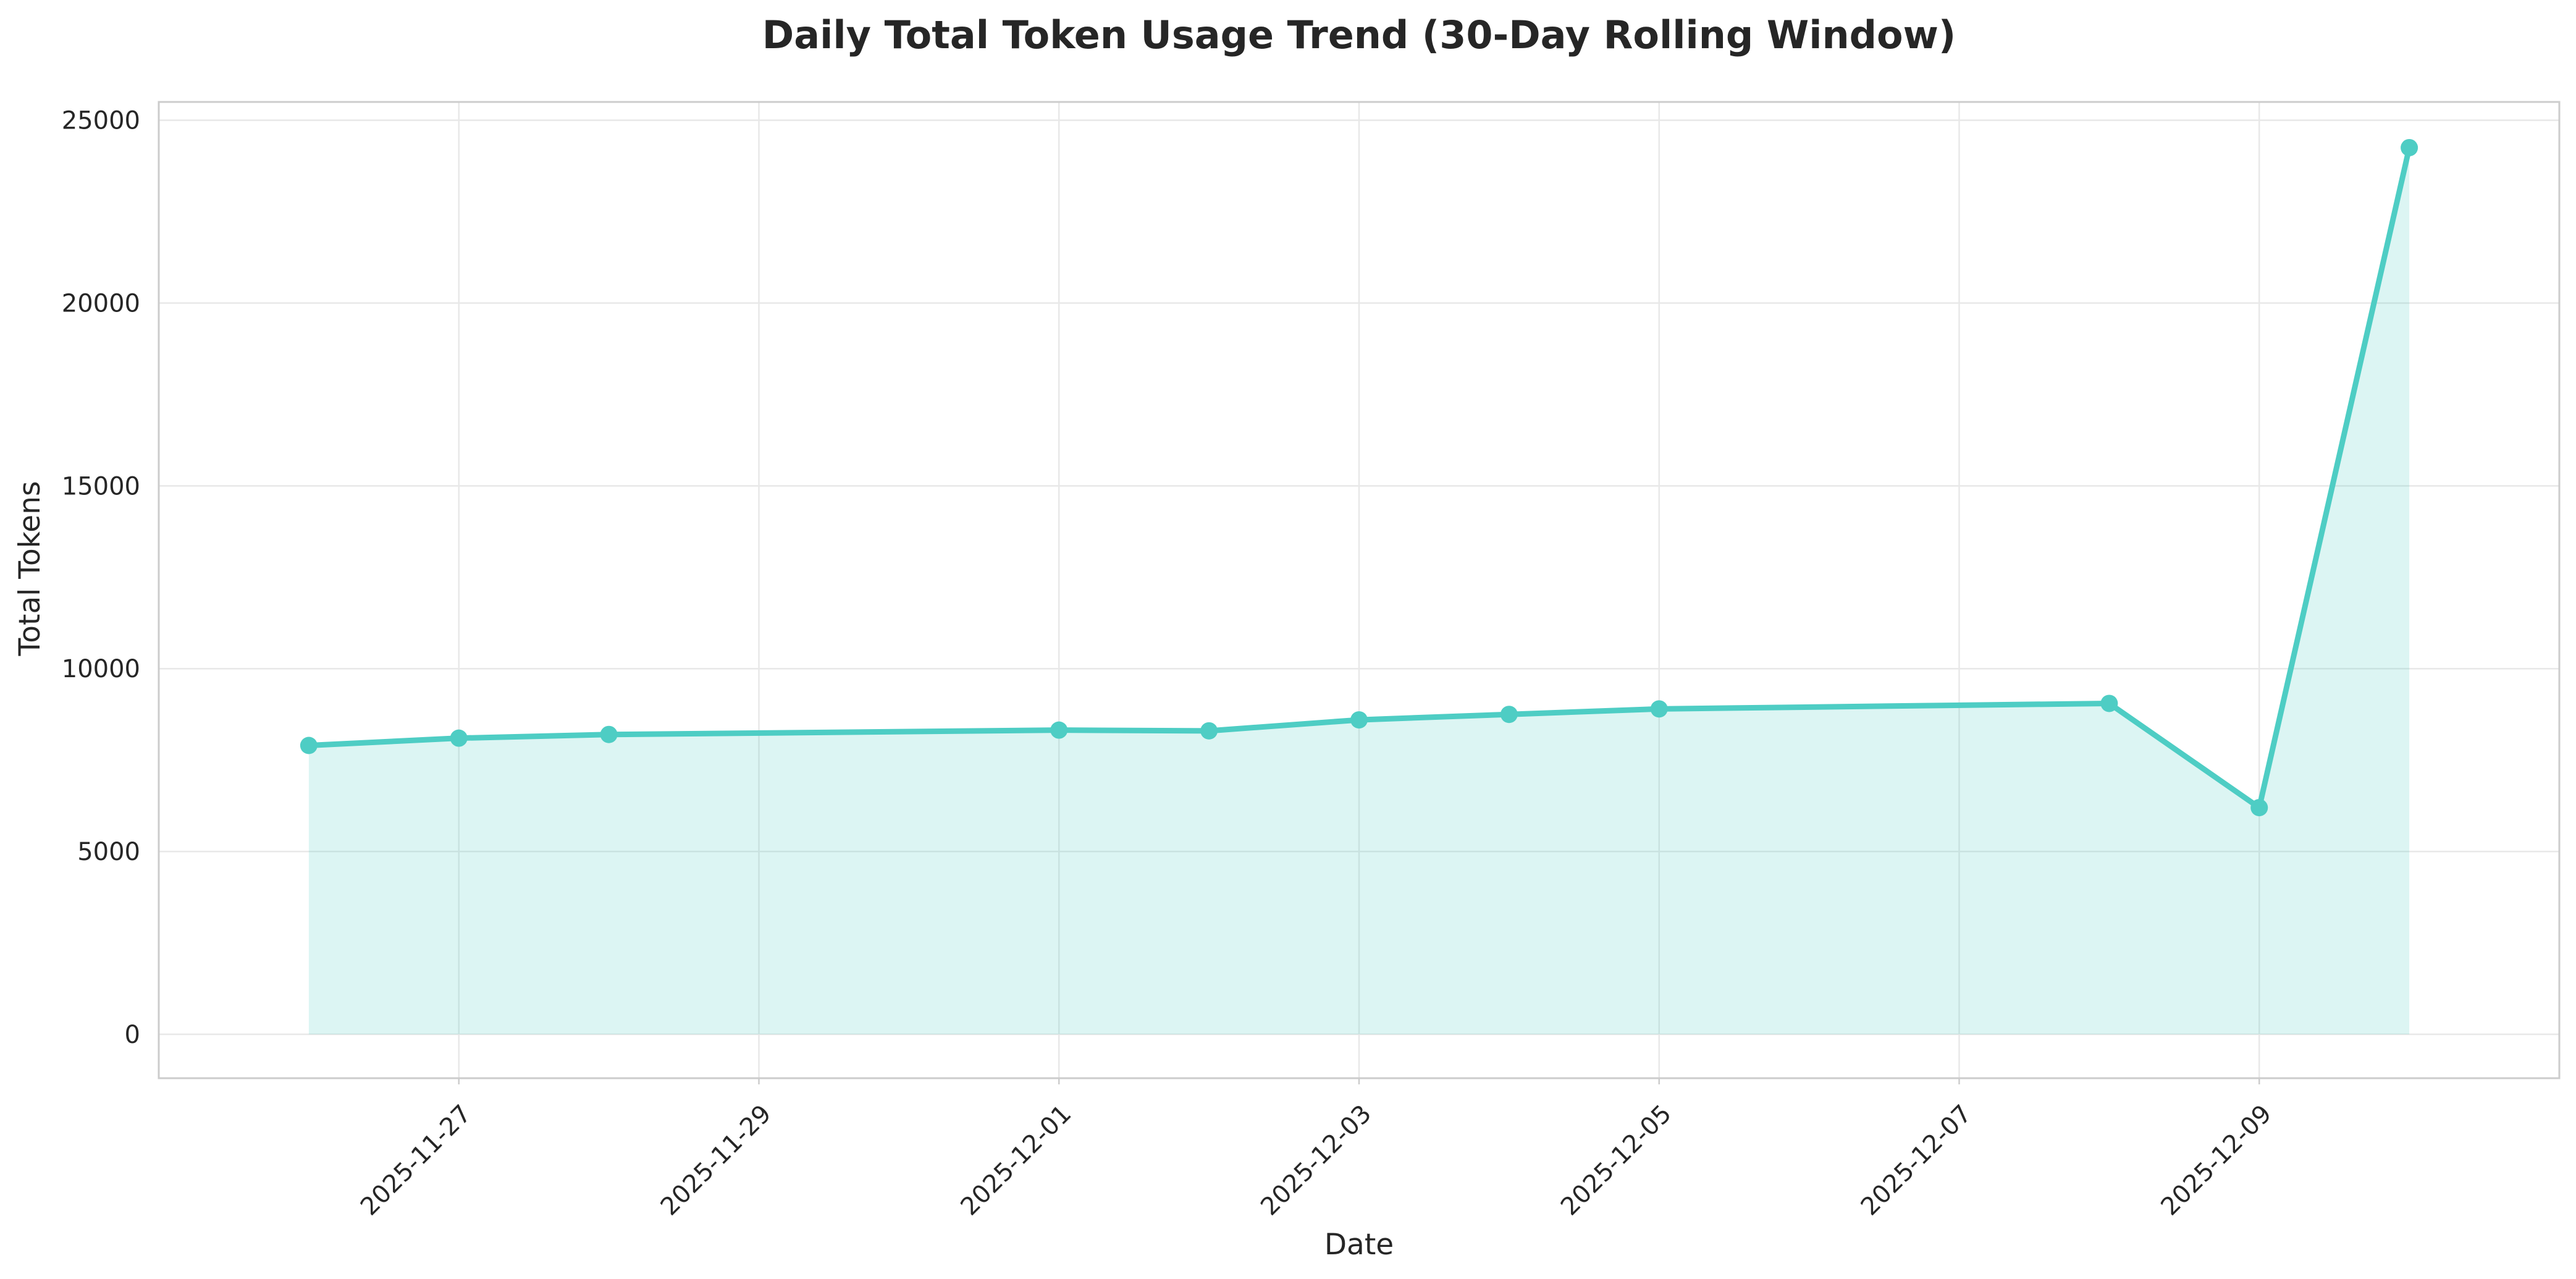  I want to click on y-tick-label: 5000, so click(108, 852).